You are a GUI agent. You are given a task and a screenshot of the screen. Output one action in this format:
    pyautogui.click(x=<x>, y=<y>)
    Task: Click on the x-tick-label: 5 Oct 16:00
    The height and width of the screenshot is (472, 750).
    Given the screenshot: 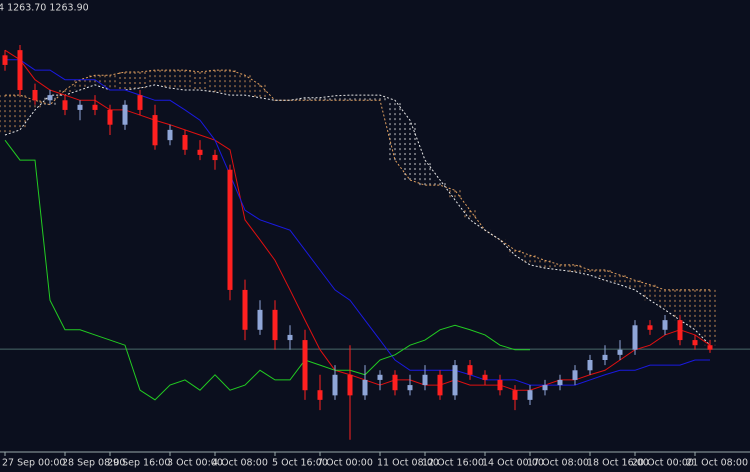 What is the action you would take?
    pyautogui.click(x=300, y=463)
    